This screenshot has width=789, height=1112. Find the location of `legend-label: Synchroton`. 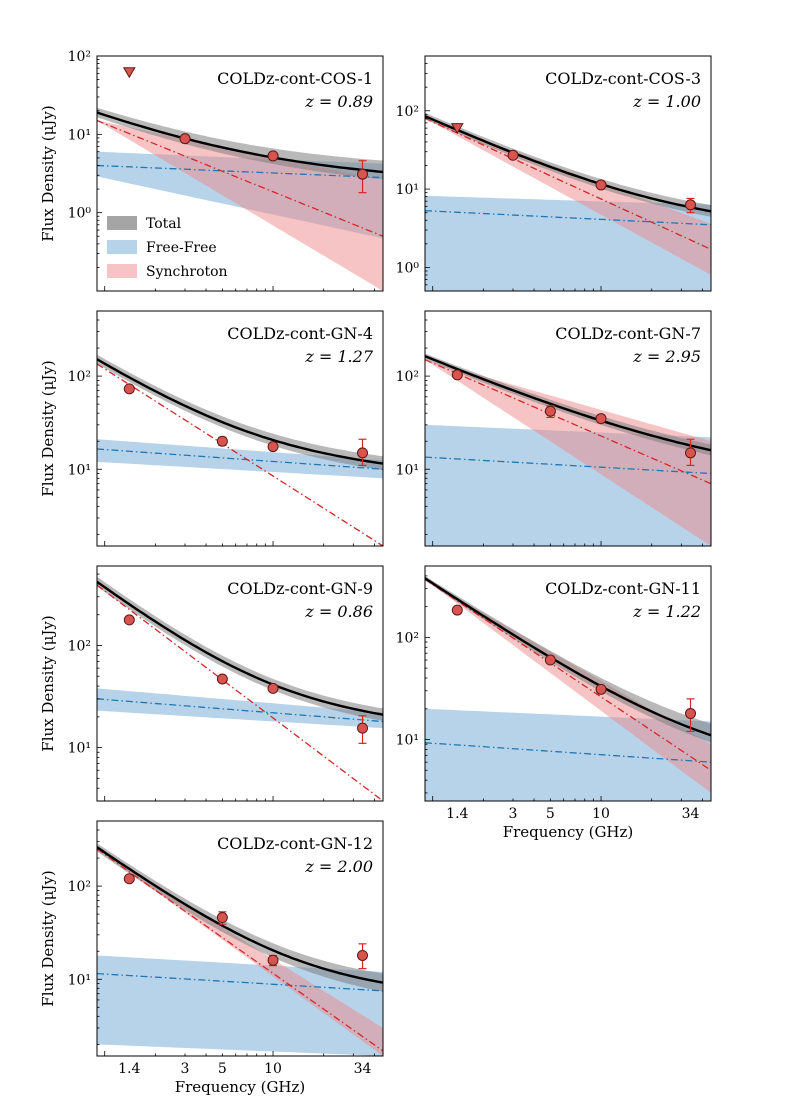

legend-label: Synchroton is located at coordinates (187, 272).